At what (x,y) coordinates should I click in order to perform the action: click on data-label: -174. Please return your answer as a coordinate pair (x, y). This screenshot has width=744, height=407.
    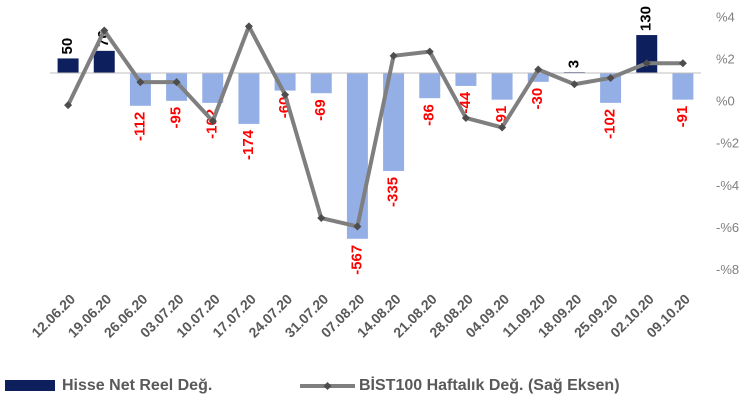
    Looking at the image, I should click on (248, 144).